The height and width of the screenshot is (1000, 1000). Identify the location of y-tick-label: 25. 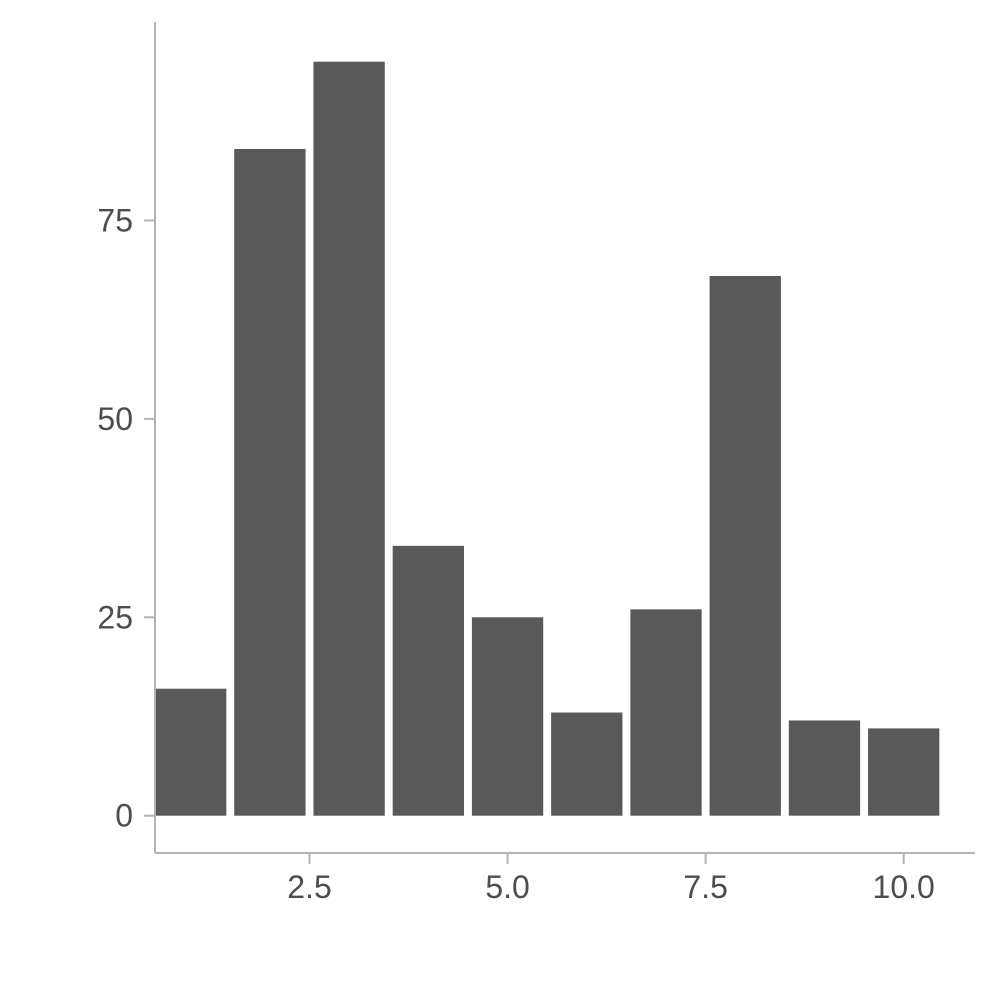
(115, 617).